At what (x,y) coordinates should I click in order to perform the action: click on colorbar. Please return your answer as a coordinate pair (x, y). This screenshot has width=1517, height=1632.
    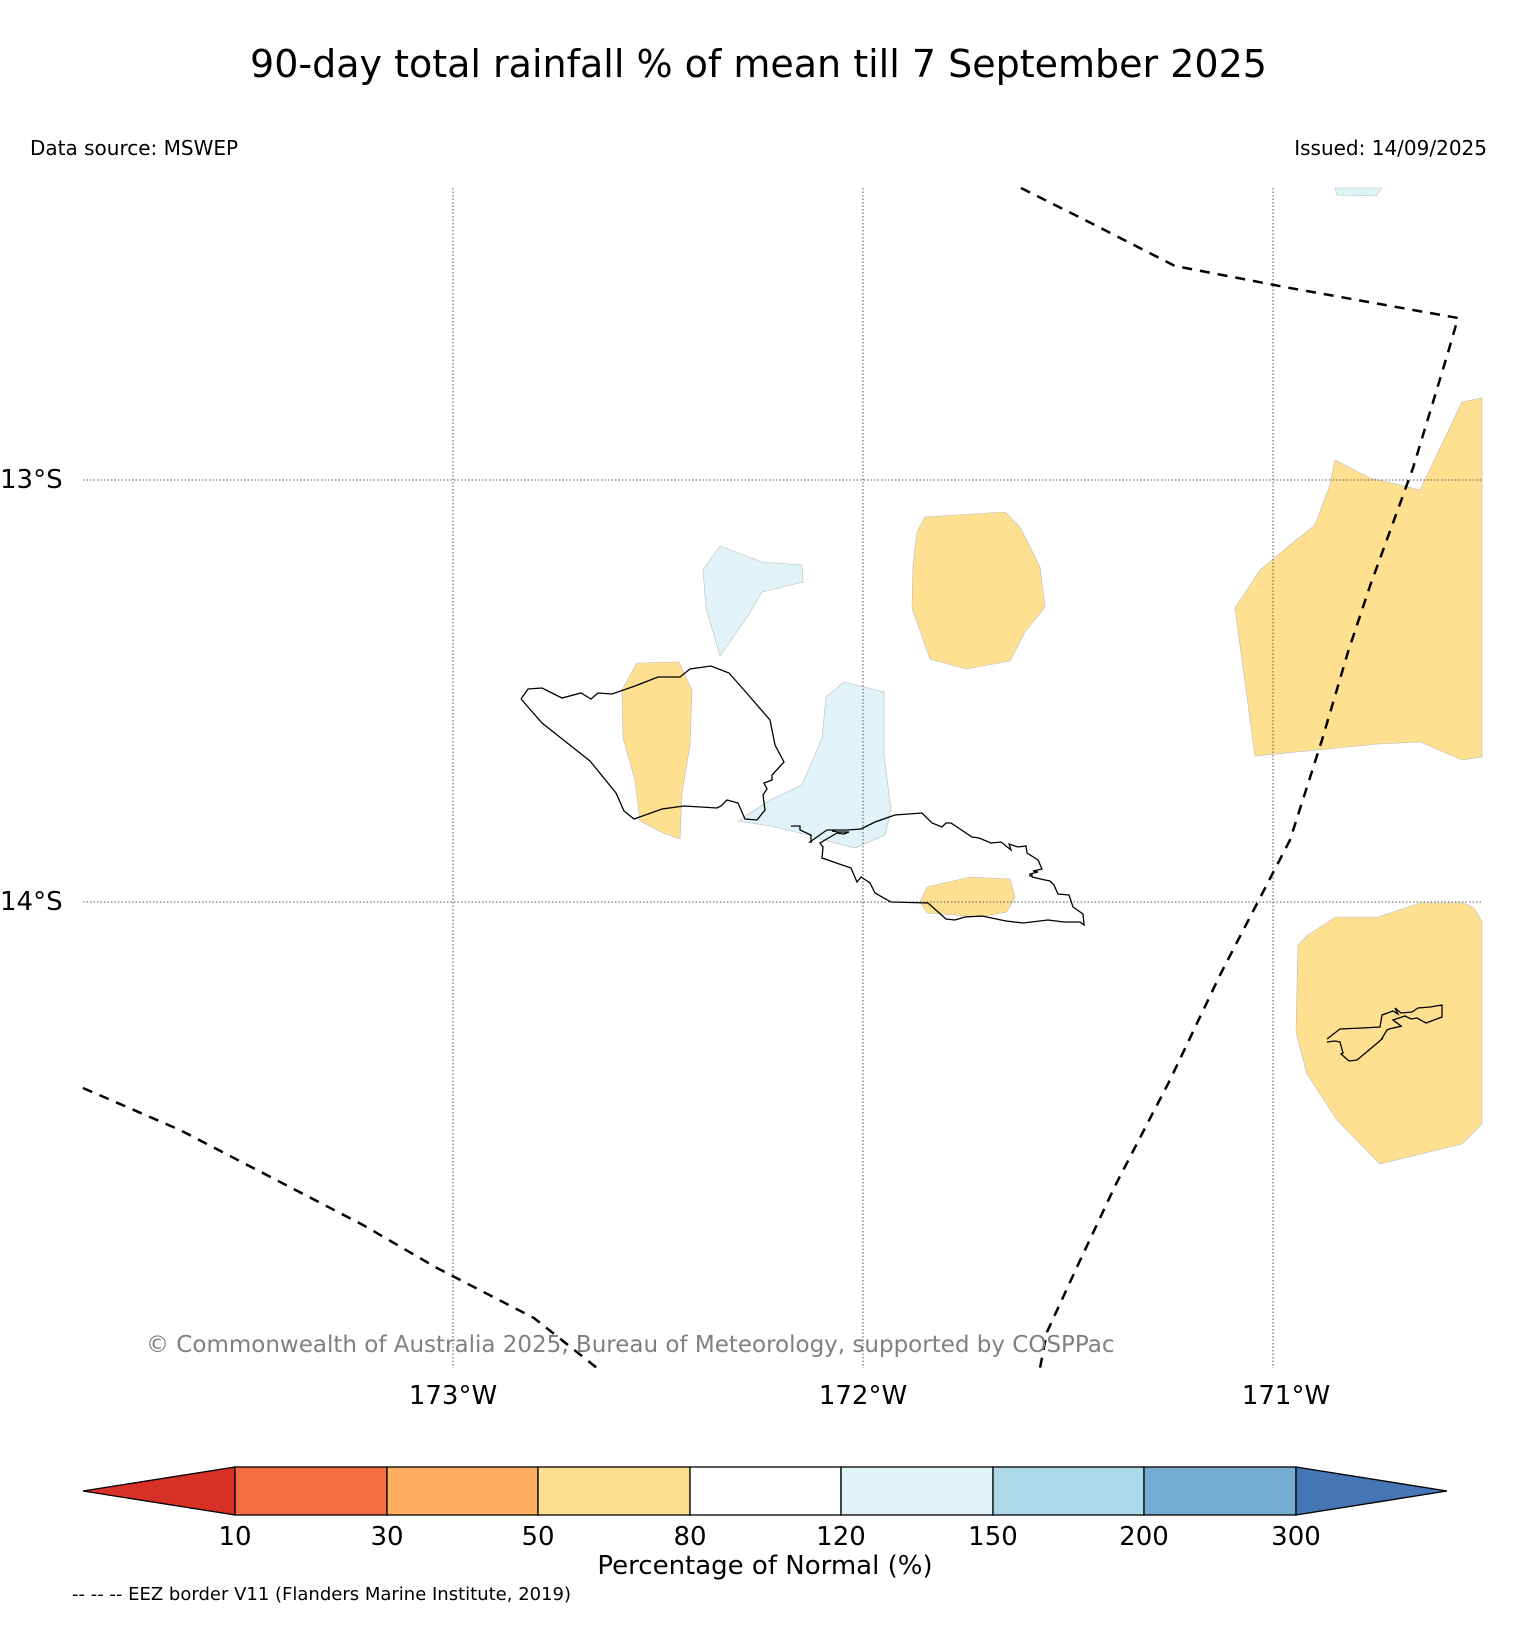
    Looking at the image, I should click on (765, 1491).